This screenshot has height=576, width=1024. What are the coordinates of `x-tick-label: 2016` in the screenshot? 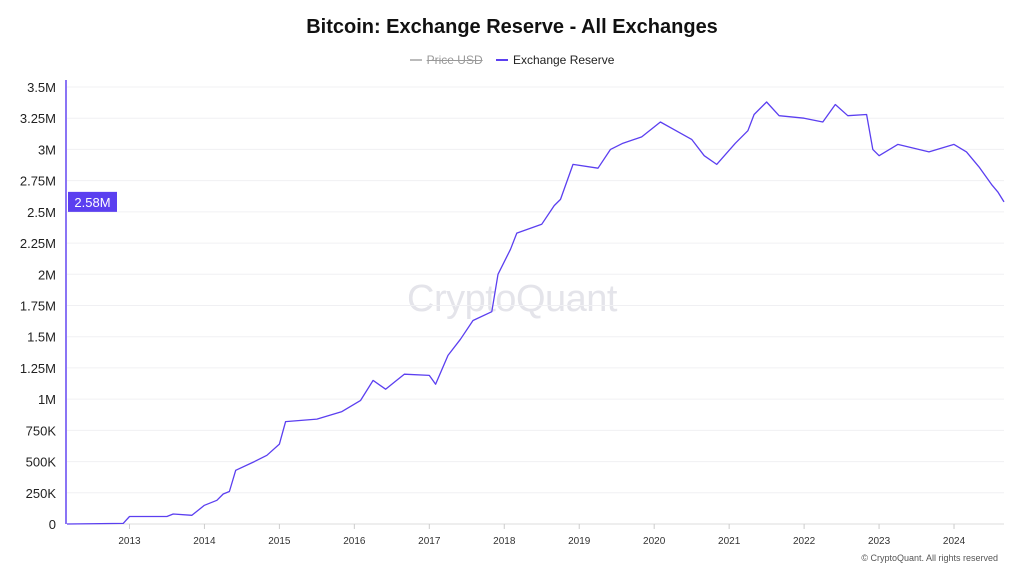 It's located at (354, 541).